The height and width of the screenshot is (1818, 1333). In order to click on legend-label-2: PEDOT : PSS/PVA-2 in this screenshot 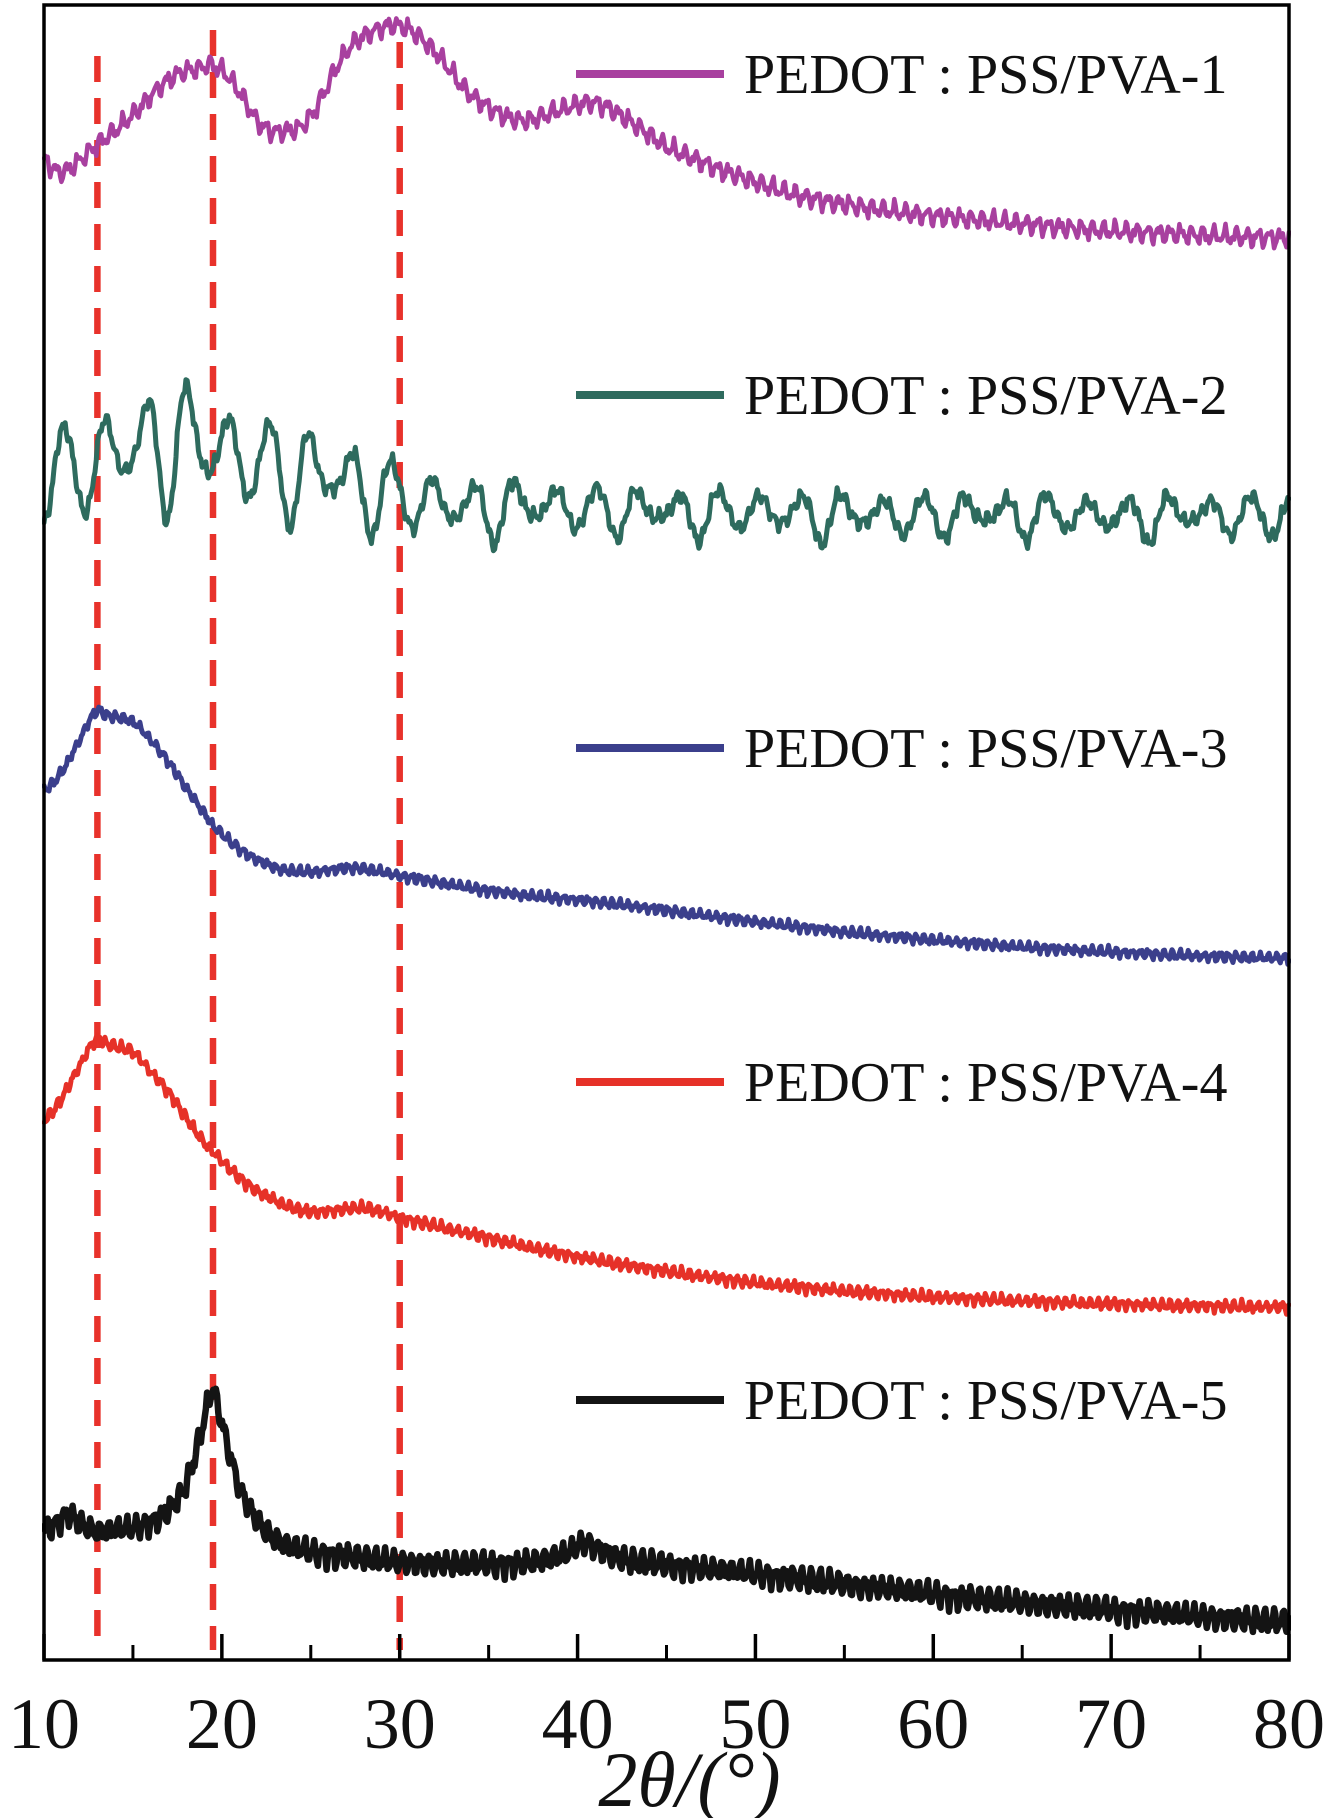, I will do `click(985, 396)`.